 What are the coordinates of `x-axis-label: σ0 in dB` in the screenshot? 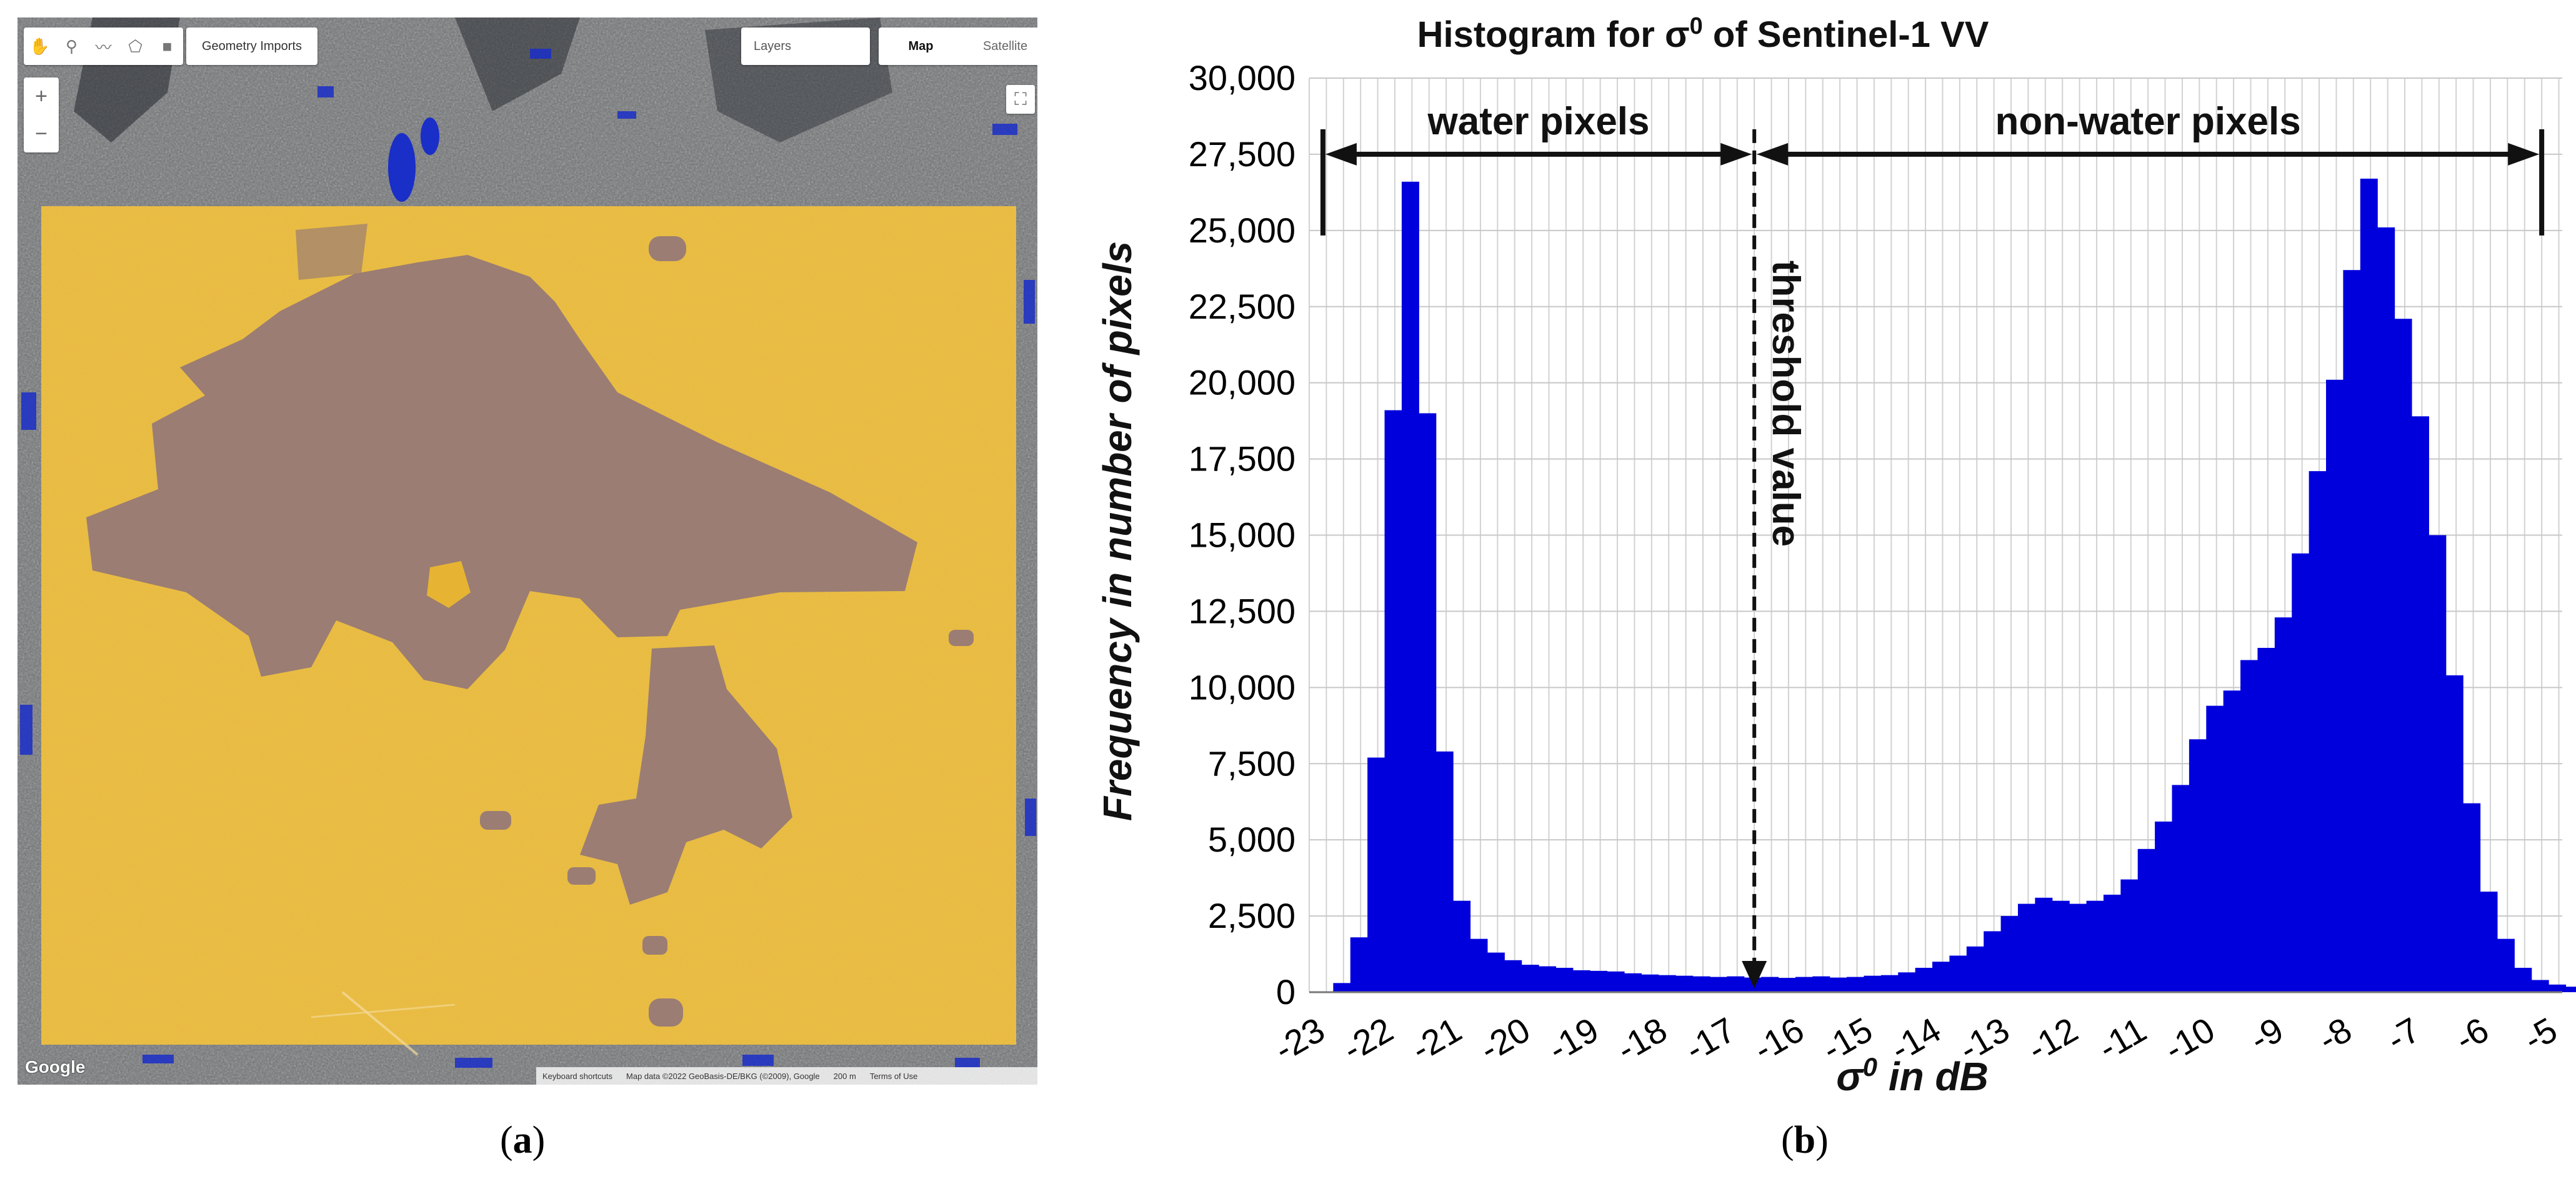 It's located at (1912, 1076).